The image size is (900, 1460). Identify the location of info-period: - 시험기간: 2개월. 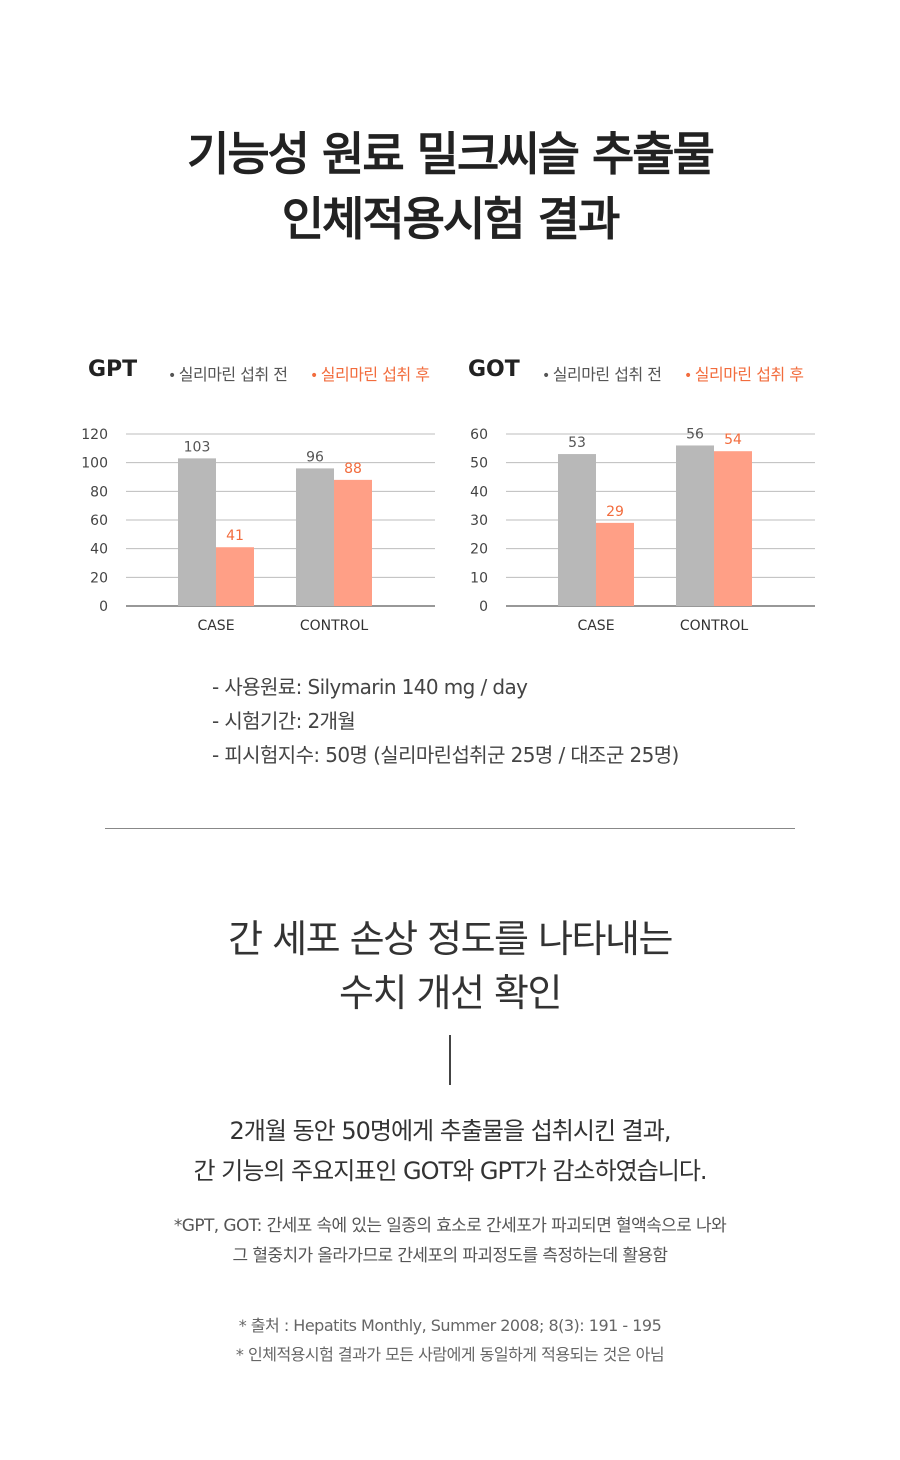
(284, 721).